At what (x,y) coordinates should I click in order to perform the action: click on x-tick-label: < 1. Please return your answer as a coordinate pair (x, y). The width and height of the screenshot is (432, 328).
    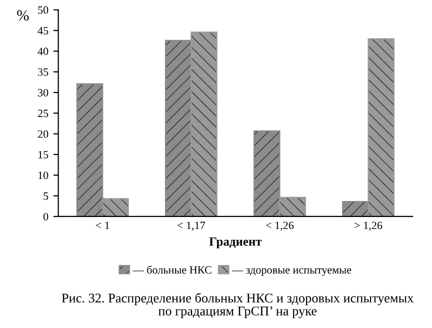
    Looking at the image, I should click on (103, 226).